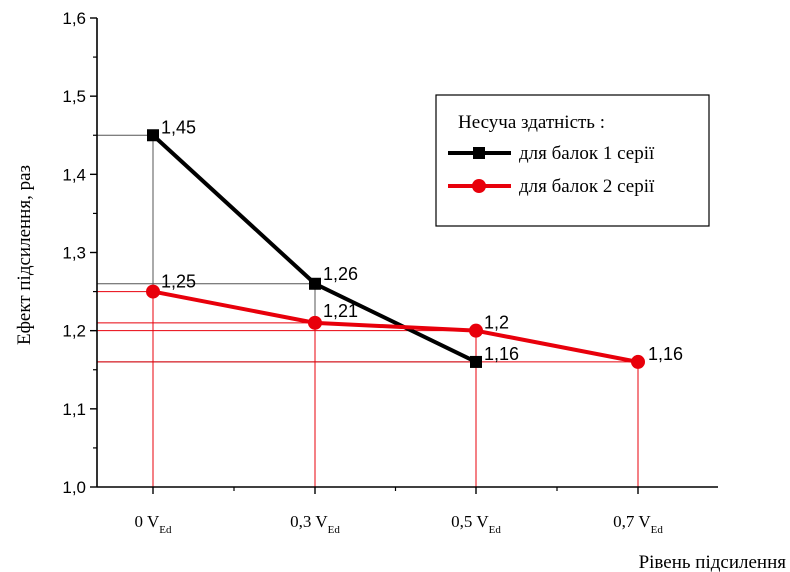 This screenshot has width=790, height=572. What do you see at coordinates (476, 524) in the screenshot?
I see `x-tick-label: 0,5 VEd` at bounding box center [476, 524].